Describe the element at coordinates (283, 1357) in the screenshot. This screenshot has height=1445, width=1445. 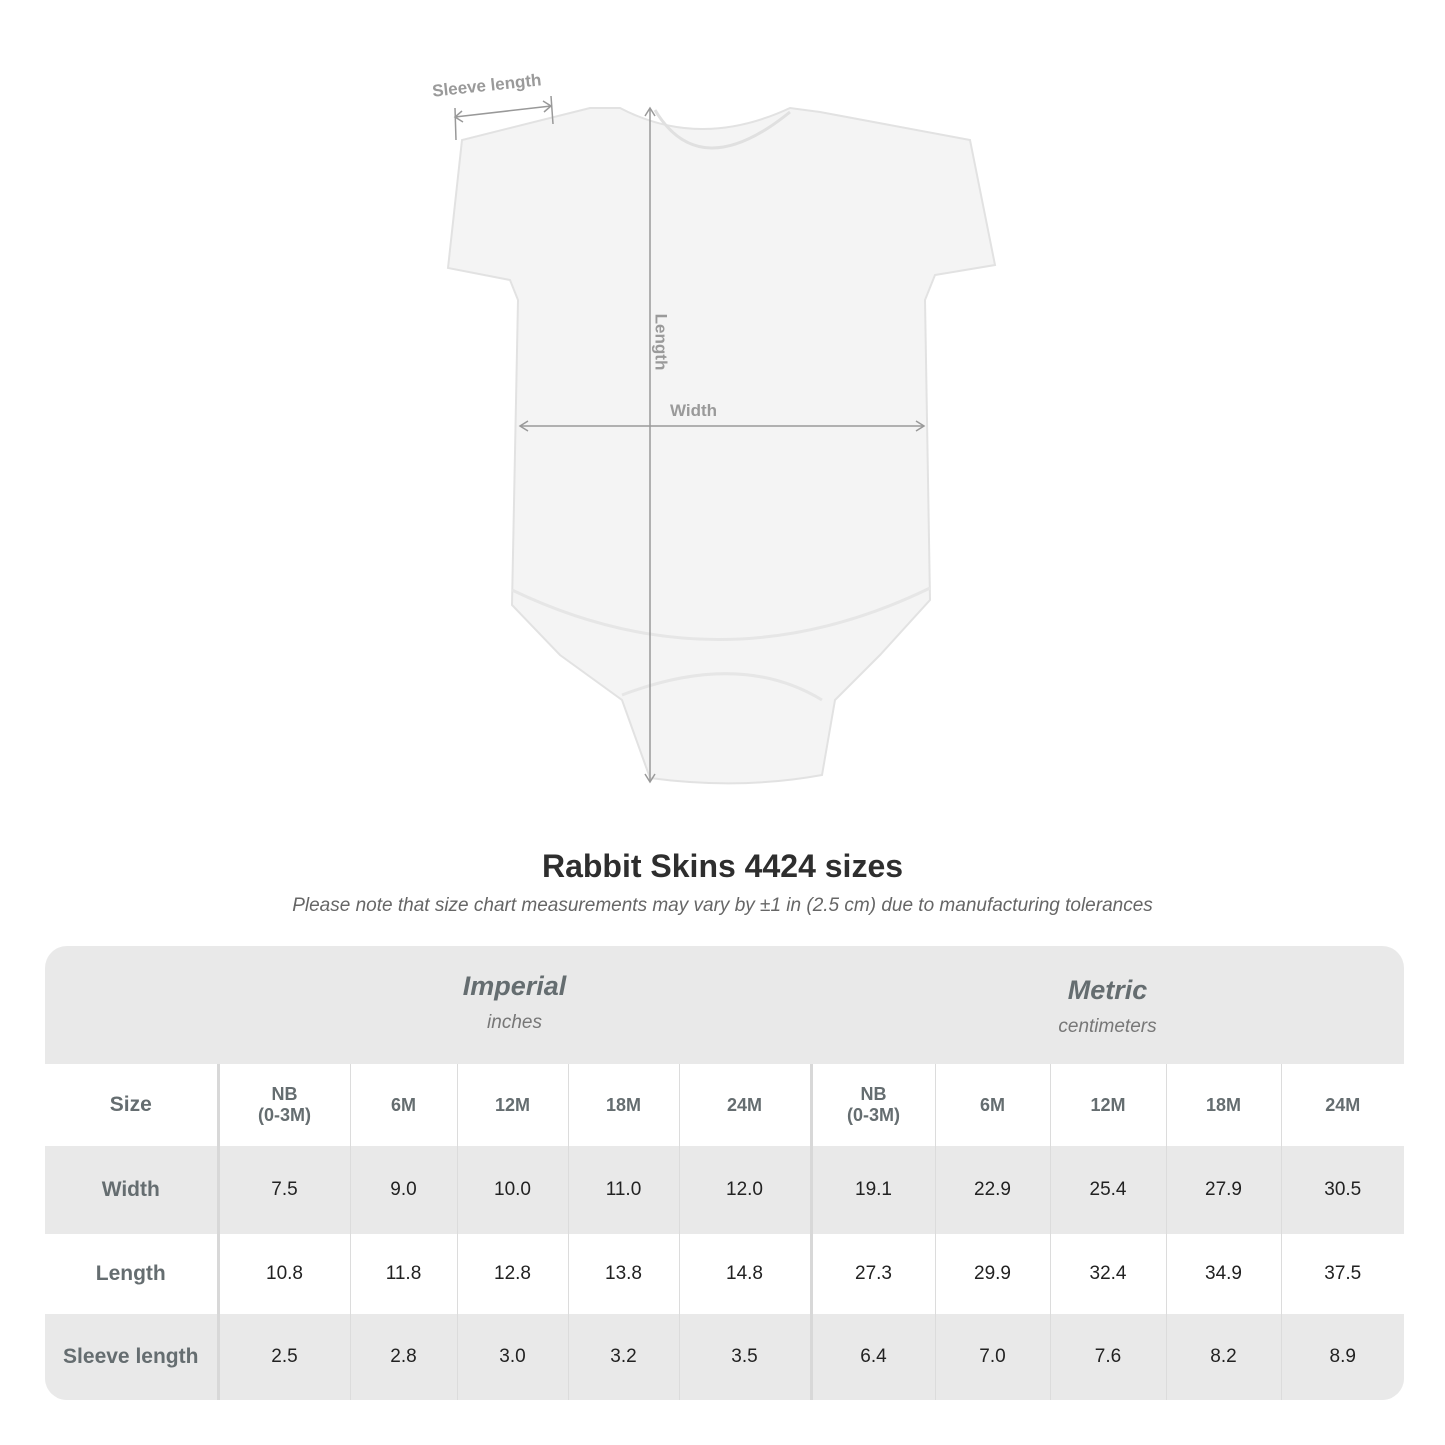
I see `measurement-cell: 2.5` at that location.